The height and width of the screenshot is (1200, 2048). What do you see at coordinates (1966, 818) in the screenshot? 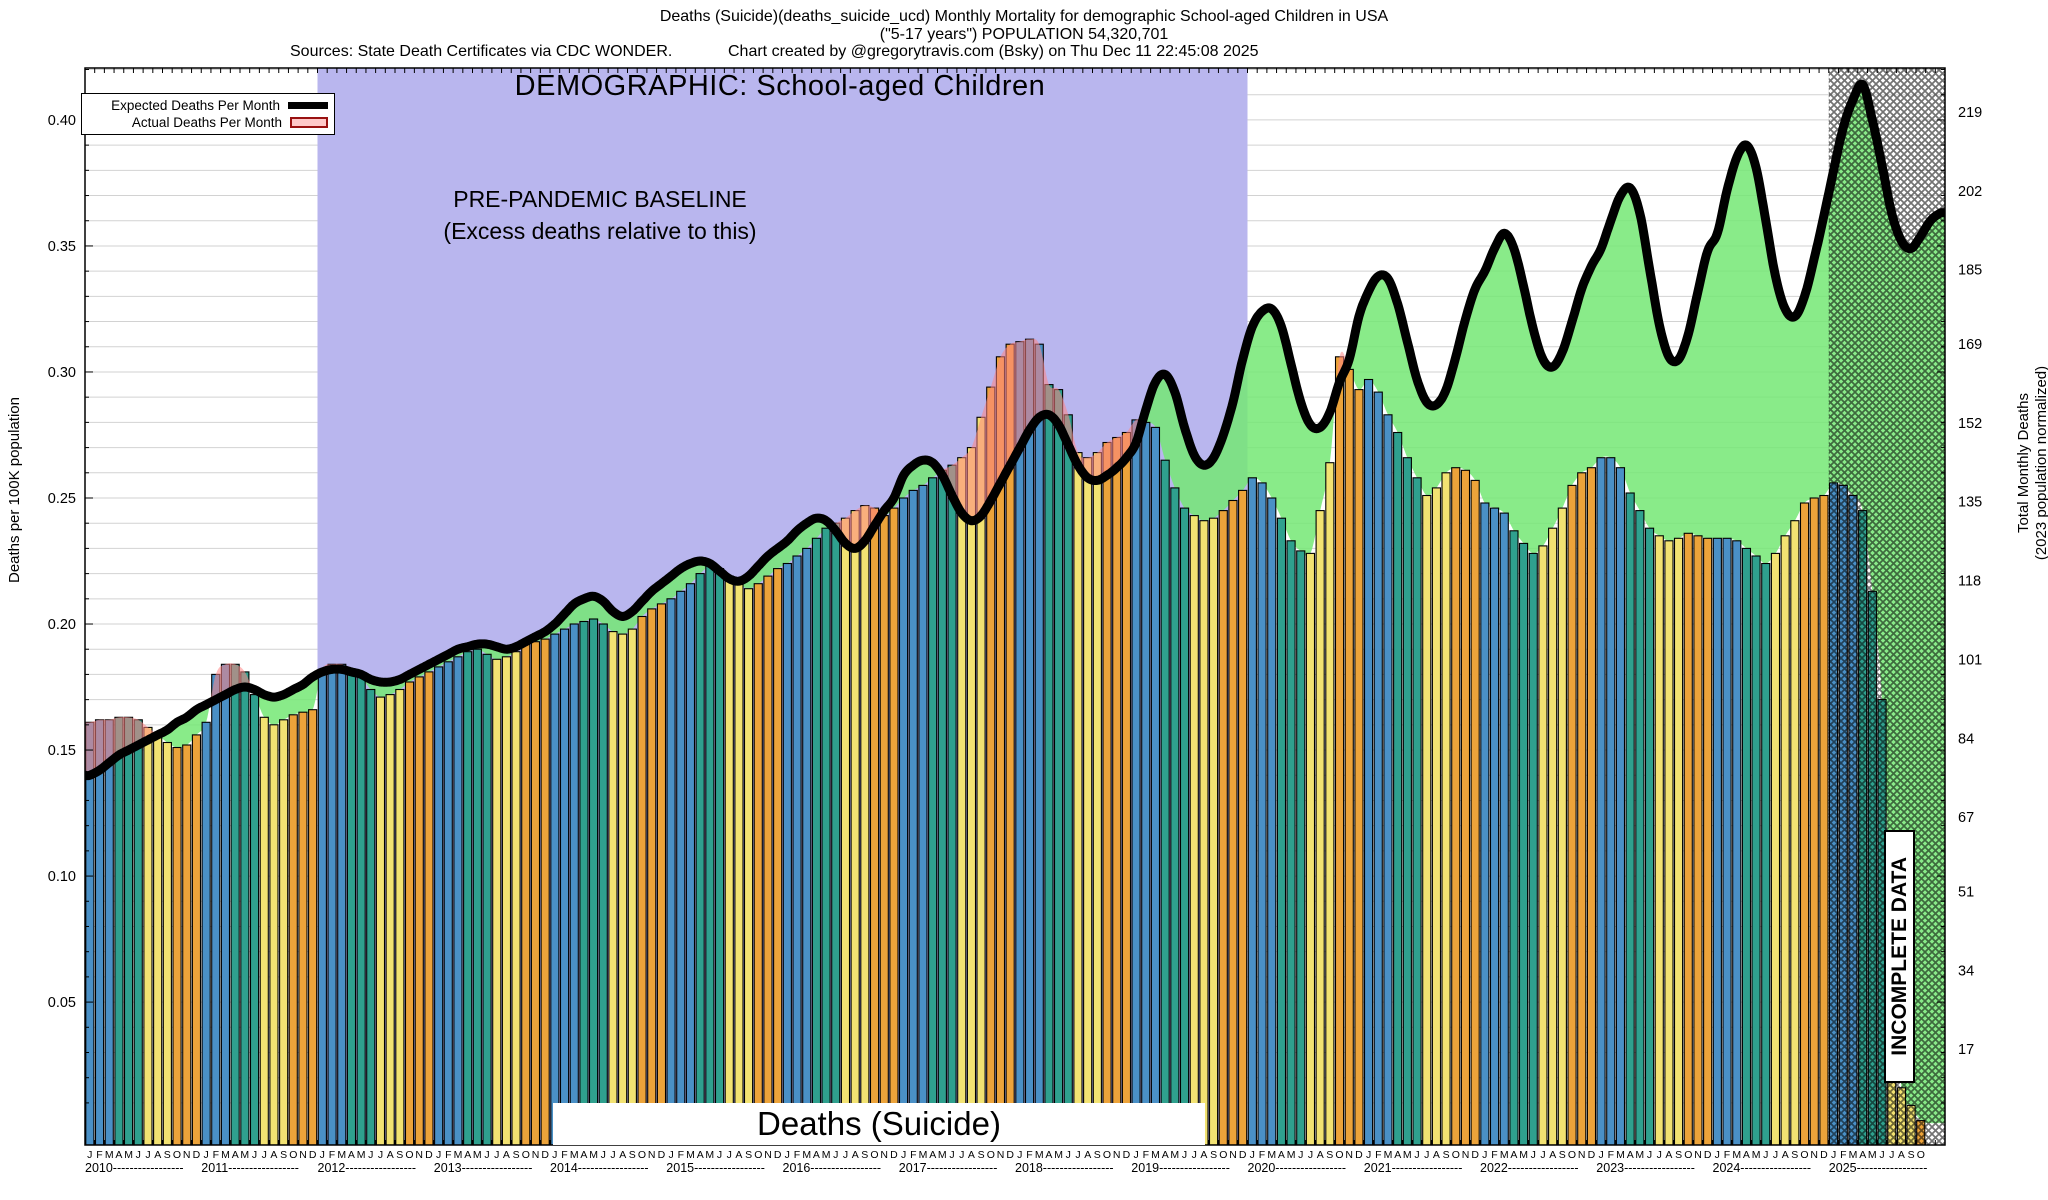
I see `right-tick-label: 67` at bounding box center [1966, 818].